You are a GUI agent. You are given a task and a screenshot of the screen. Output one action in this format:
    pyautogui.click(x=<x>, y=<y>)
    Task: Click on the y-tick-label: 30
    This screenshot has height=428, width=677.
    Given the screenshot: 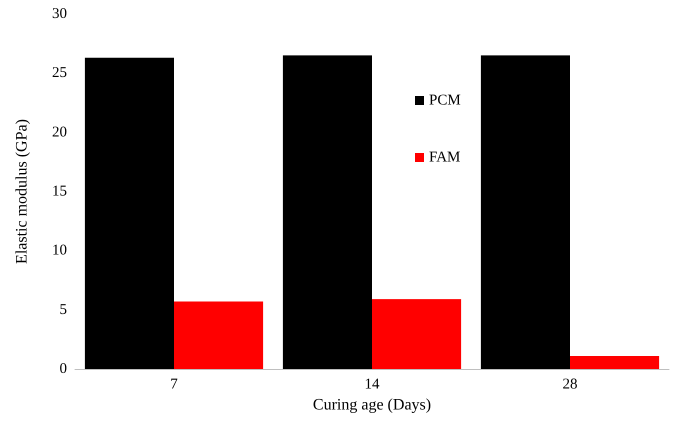 What is the action you would take?
    pyautogui.click(x=59, y=14)
    